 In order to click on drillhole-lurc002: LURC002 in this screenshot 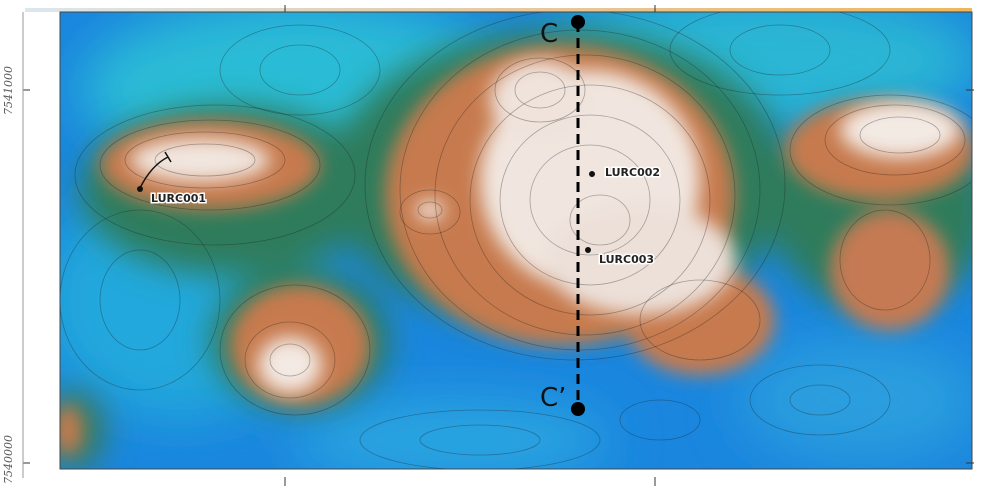, I will do `click(625, 173)`.